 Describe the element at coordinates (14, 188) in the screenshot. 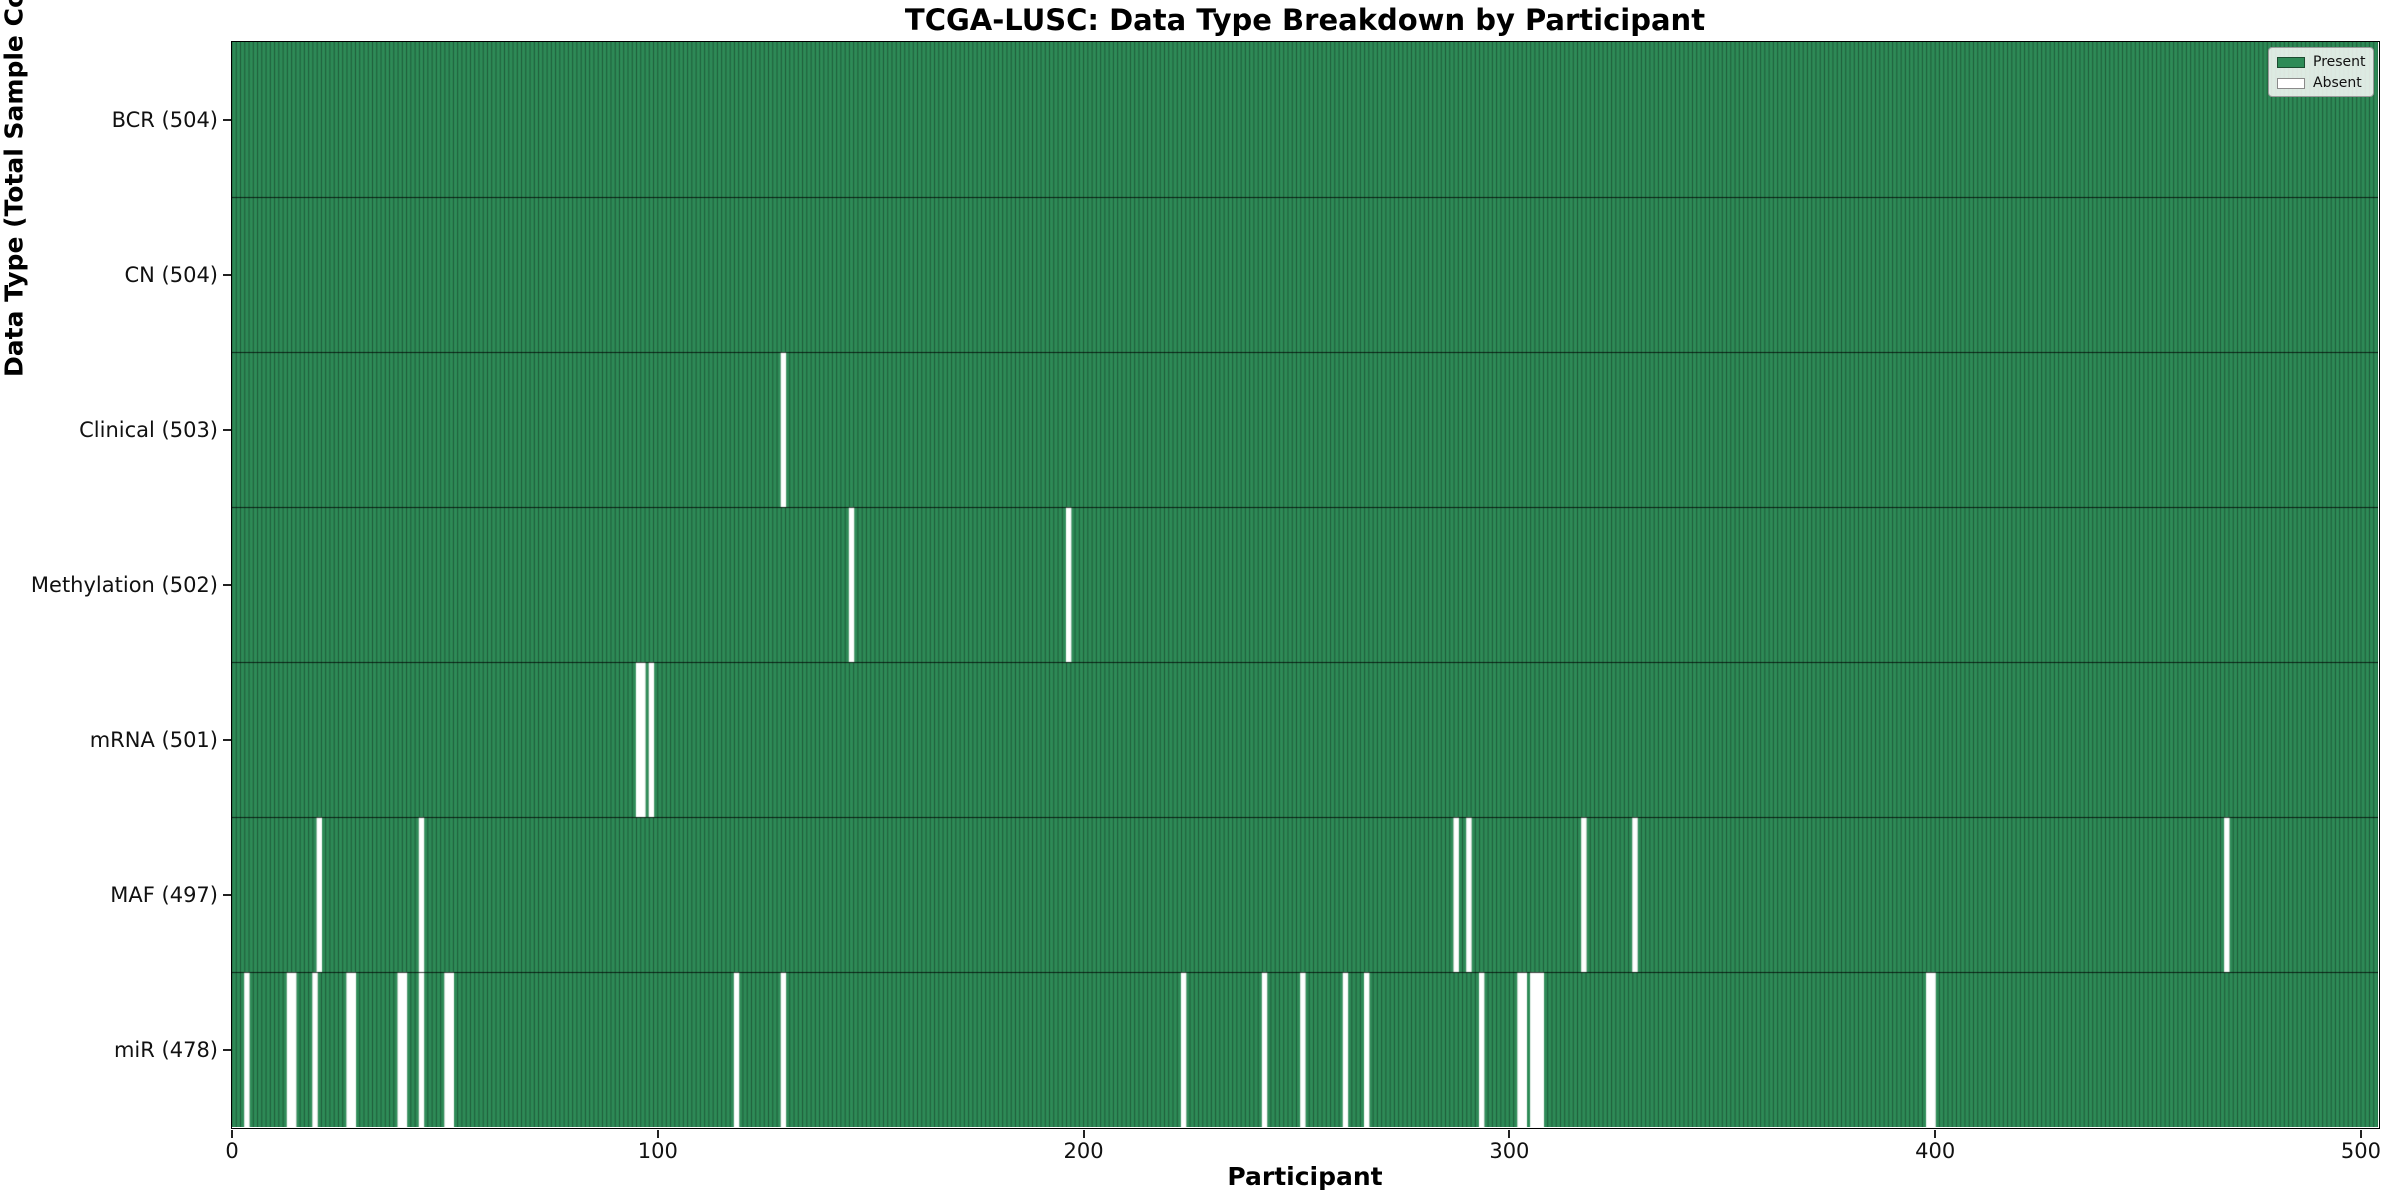

I see `y-axis-label: Data Type (Total Sample Count)` at that location.